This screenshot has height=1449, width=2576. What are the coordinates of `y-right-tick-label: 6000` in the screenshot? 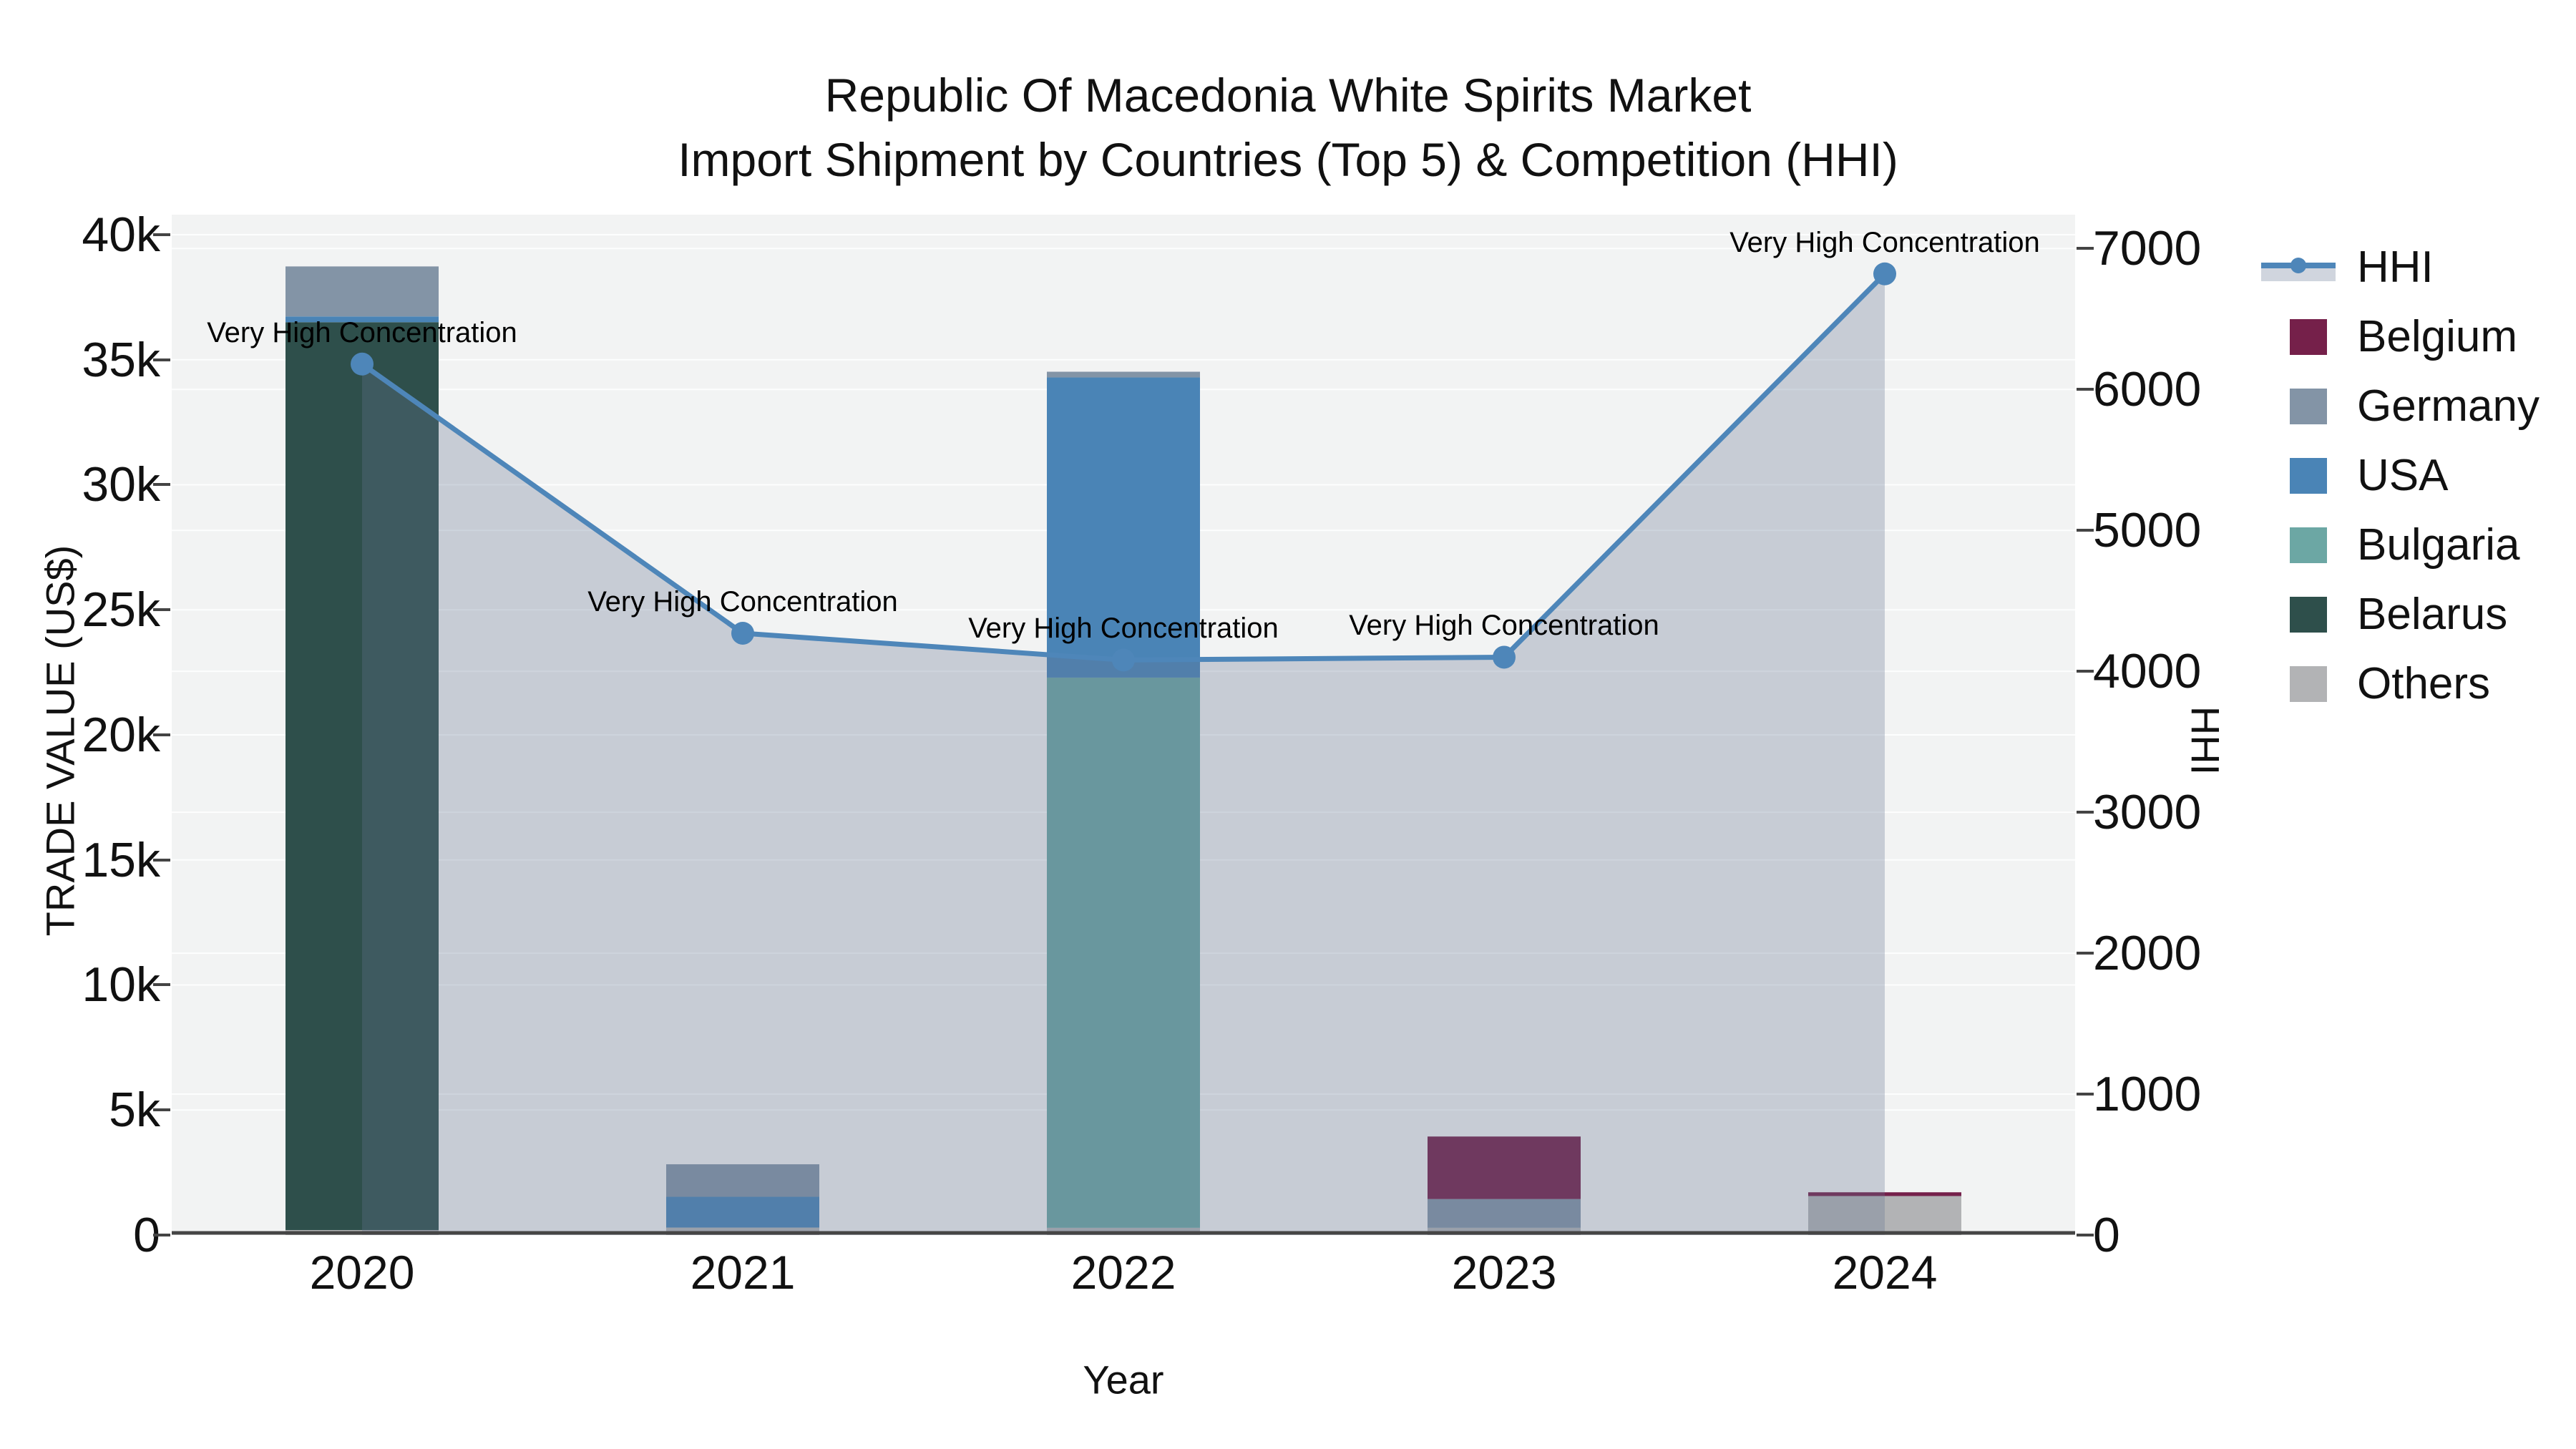 It's located at (2147, 390).